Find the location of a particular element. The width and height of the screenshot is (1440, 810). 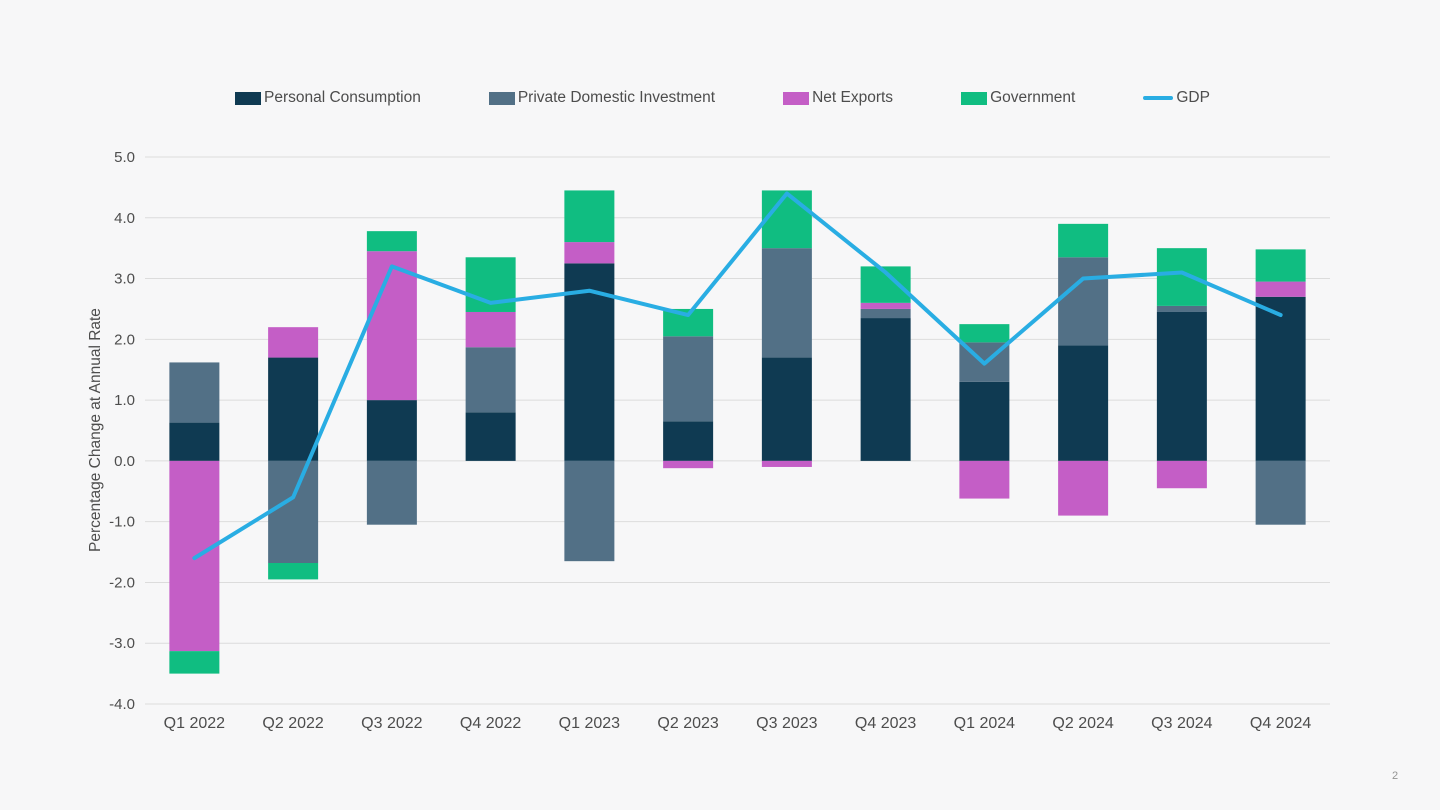

legend-label-net-exports: Net Exports is located at coordinates (853, 97).